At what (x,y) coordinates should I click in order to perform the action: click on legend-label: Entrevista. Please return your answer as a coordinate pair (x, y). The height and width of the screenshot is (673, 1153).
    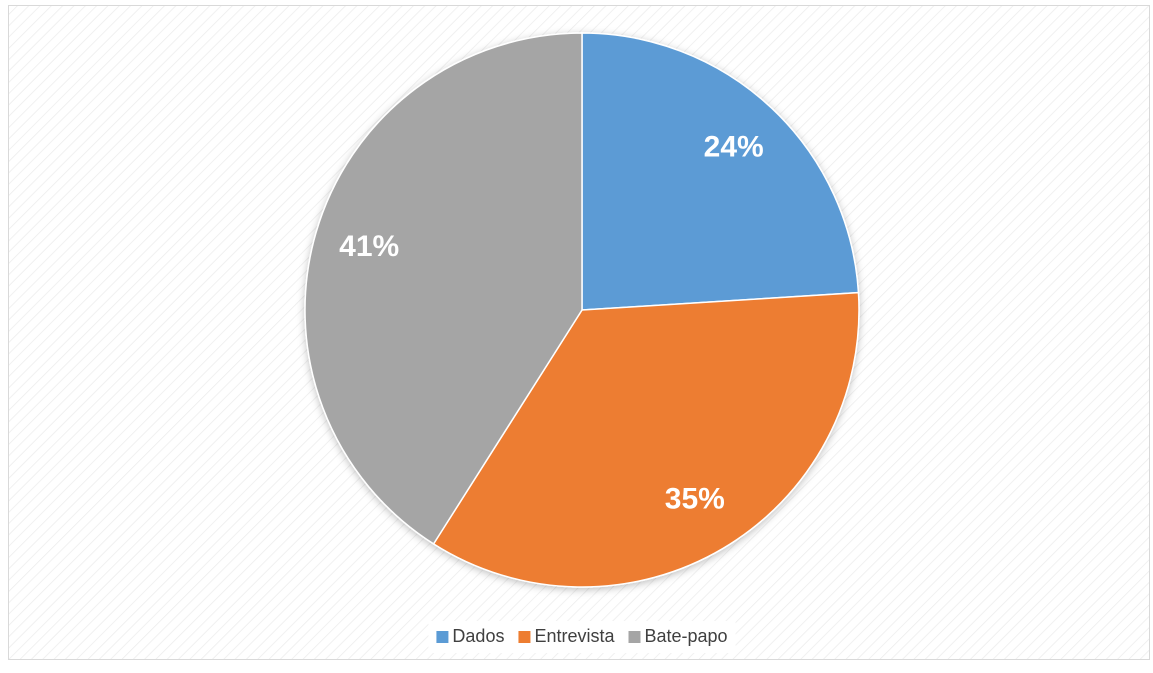
    Looking at the image, I should click on (574, 636).